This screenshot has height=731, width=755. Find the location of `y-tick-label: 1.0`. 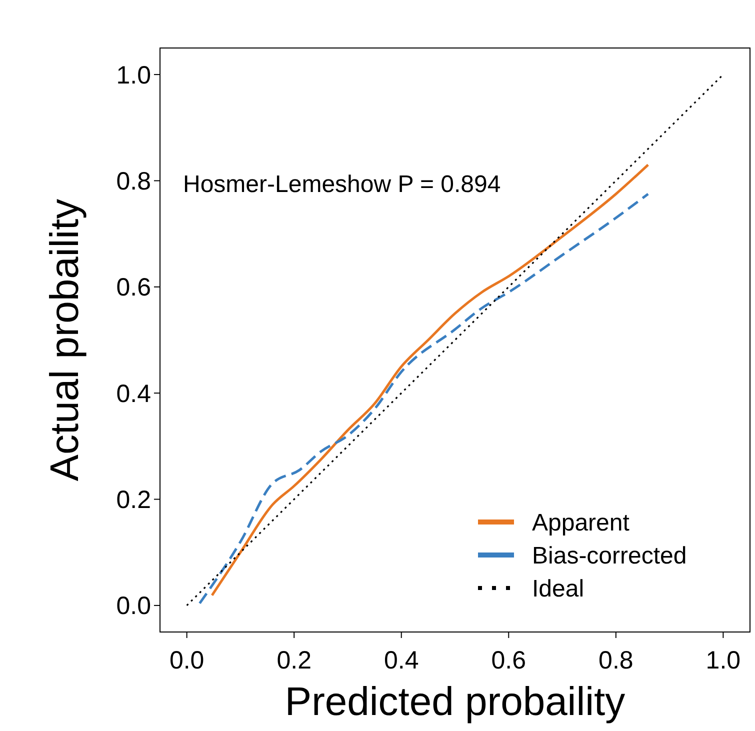

y-tick-label: 1.0 is located at coordinates (133, 75).